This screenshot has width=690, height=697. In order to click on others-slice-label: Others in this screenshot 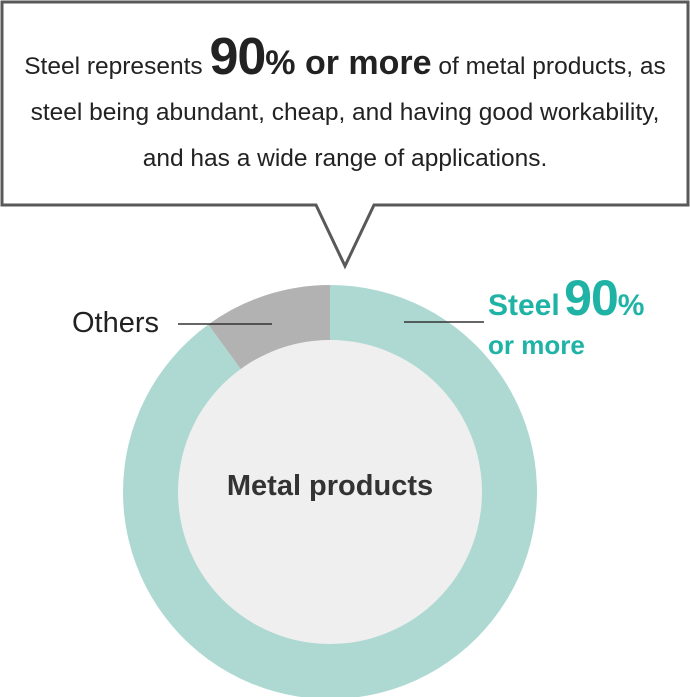, I will do `click(116, 323)`.